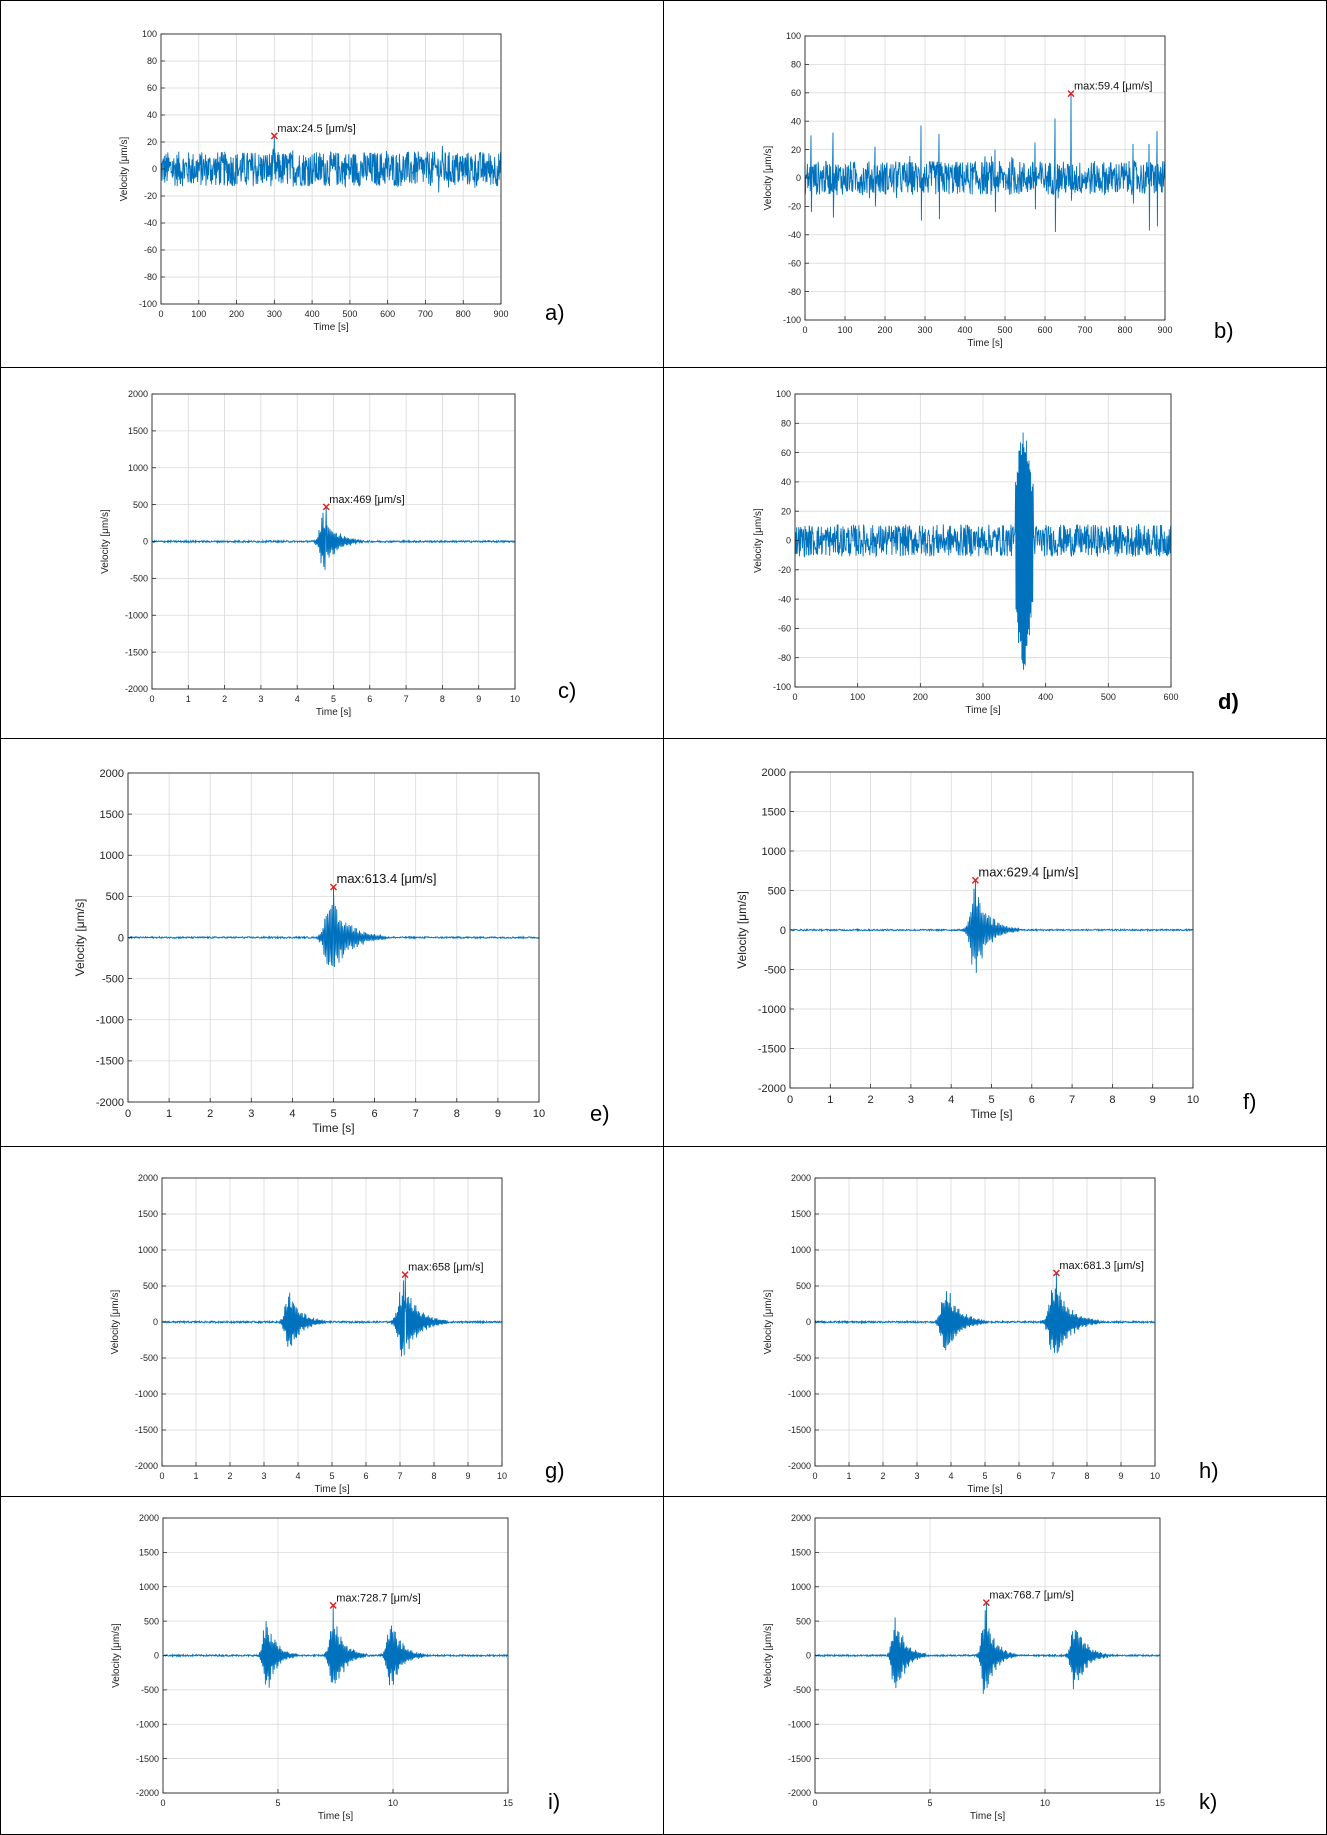  What do you see at coordinates (555, 1471) in the screenshot?
I see `panel-label: g)` at bounding box center [555, 1471].